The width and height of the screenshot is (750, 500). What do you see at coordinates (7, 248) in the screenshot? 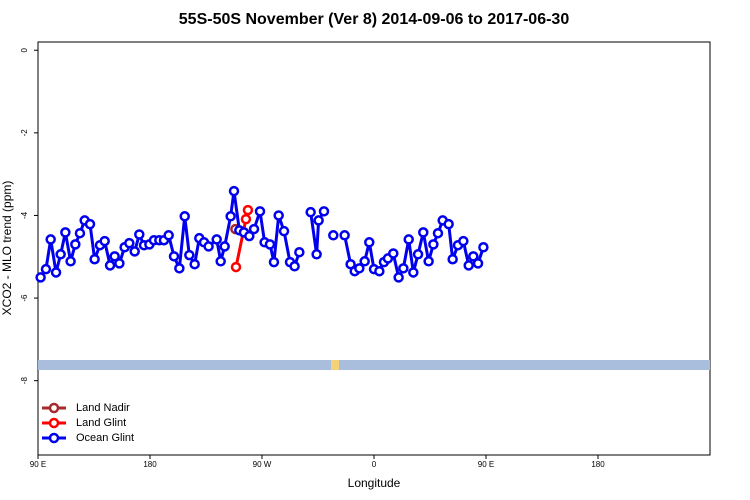
I see `y-axis-label: XCO2 - MLO trend (ppm)` at bounding box center [7, 248].